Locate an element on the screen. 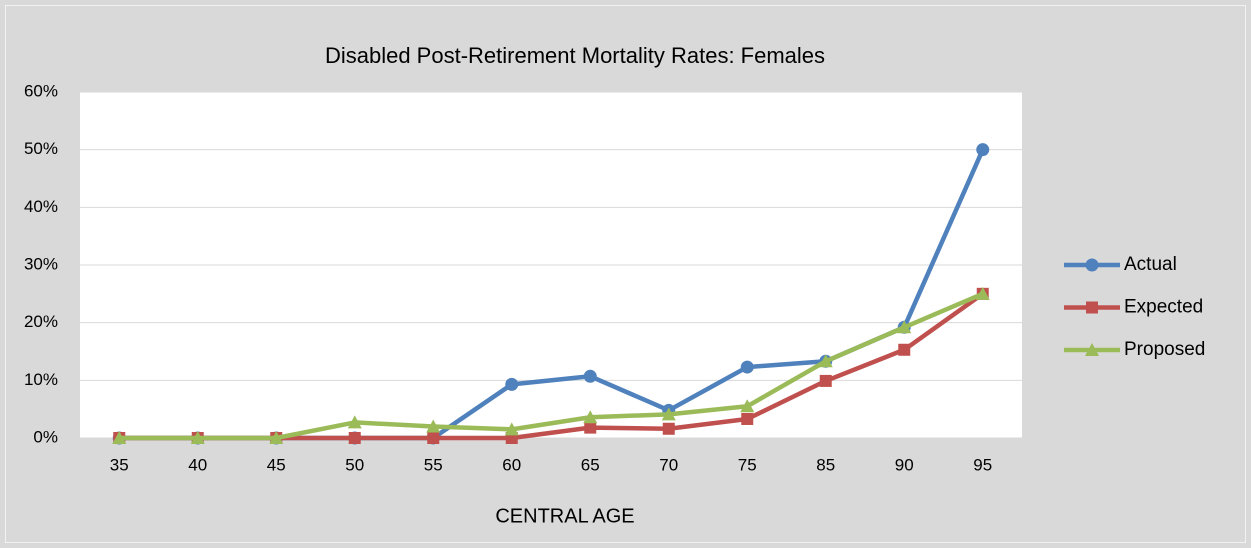 This screenshot has height=548, width=1251. legend-label: Expected is located at coordinates (1163, 307).